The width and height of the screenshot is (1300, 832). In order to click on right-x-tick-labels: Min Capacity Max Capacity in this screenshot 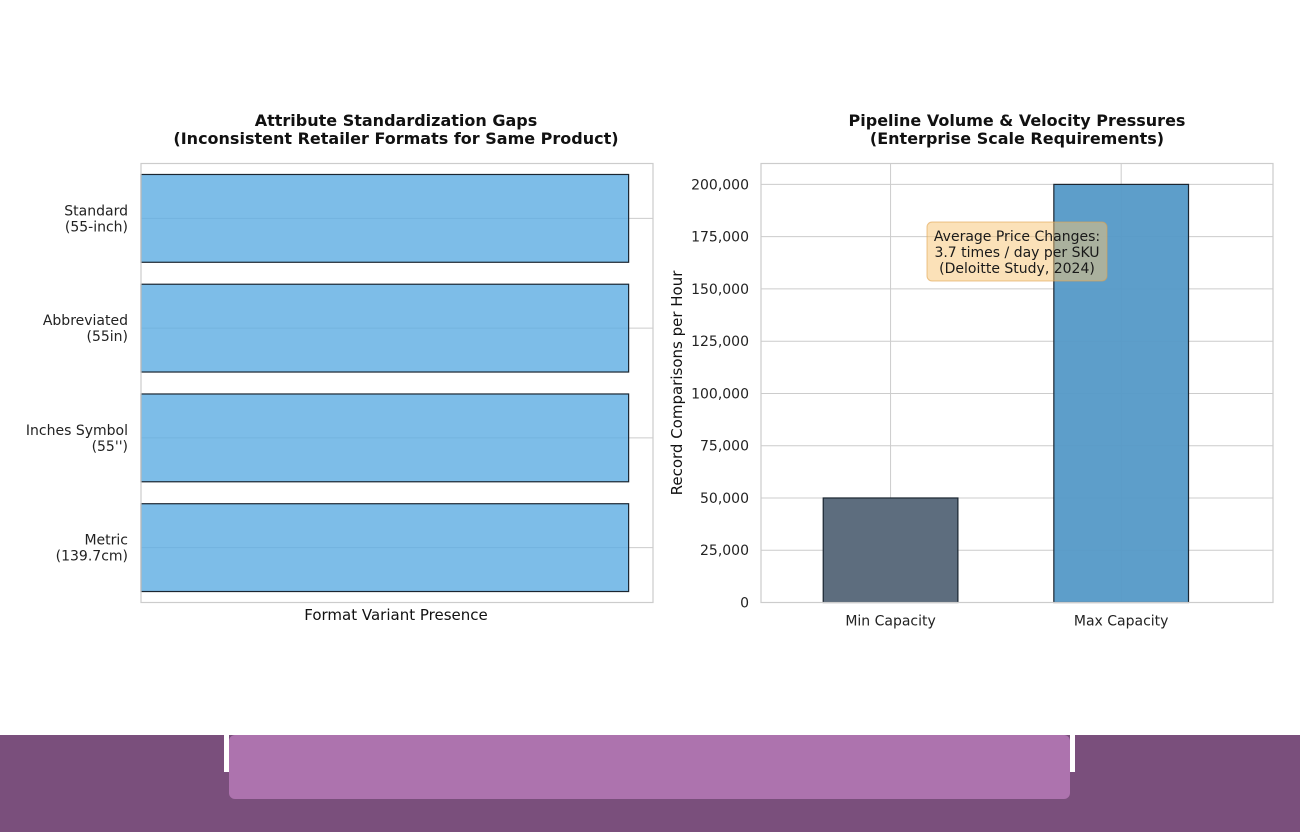, I will do `click(1006, 622)`.